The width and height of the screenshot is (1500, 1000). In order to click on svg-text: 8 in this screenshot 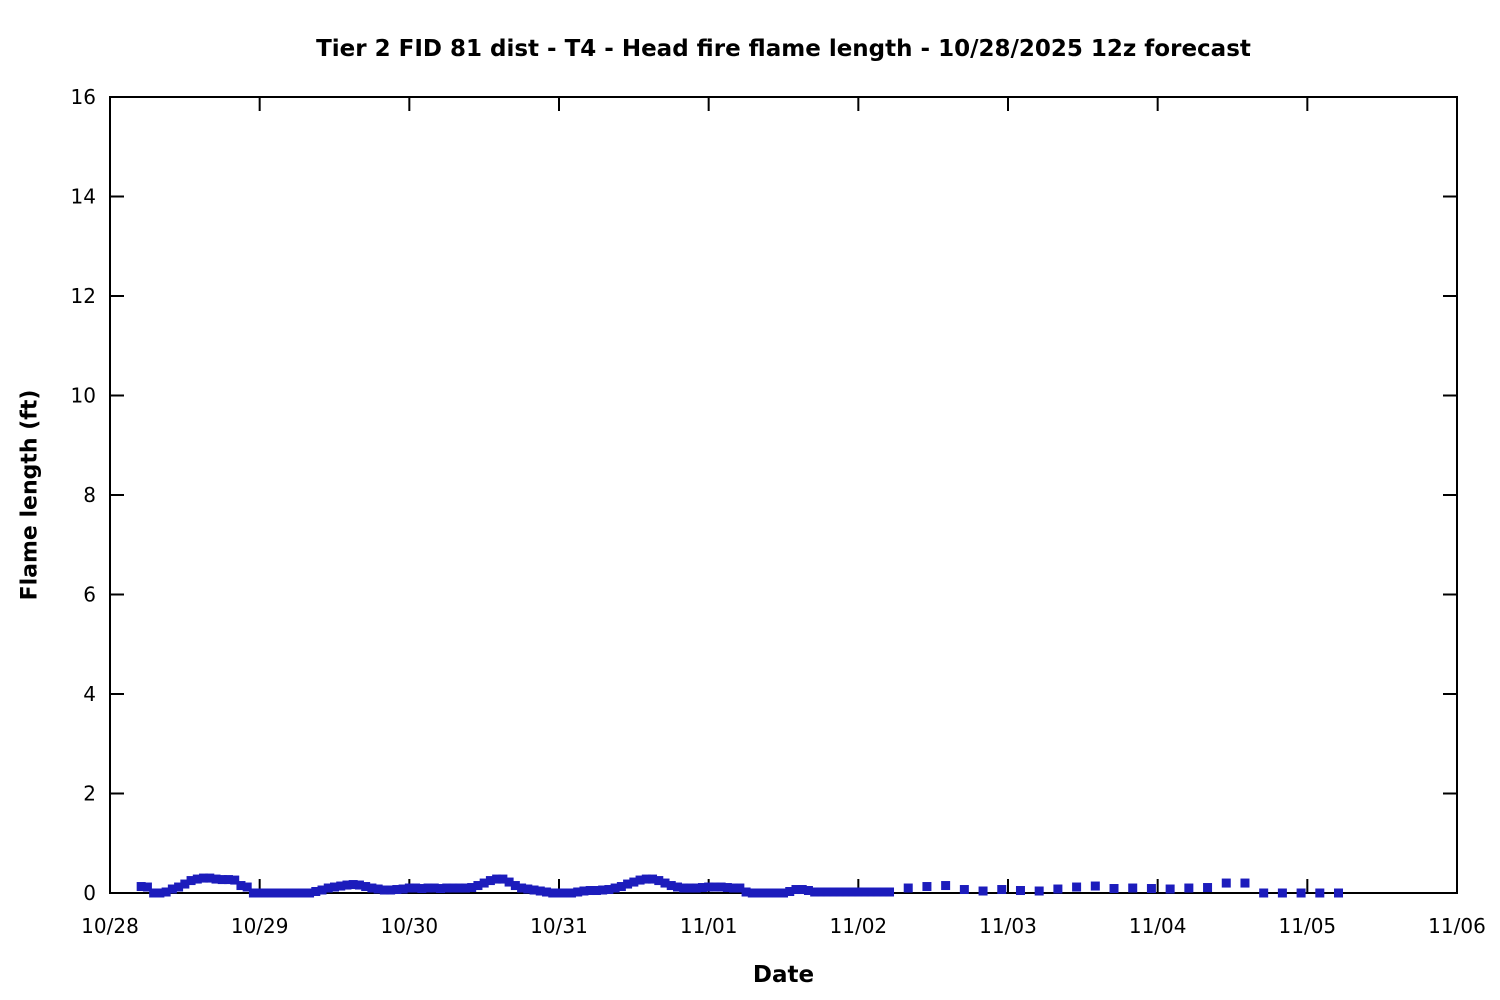, I will do `click(89, 495)`.